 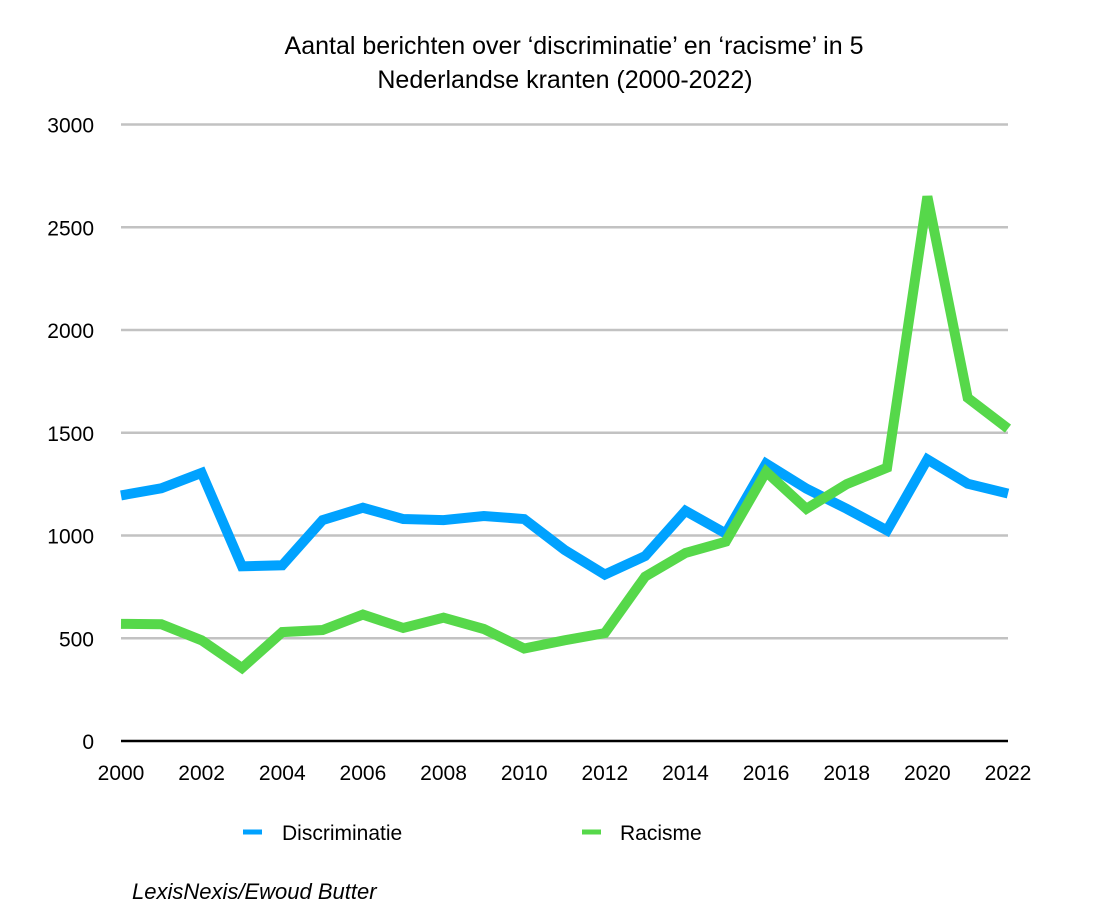 What do you see at coordinates (927, 773) in the screenshot?
I see `x-tick-label: 2020` at bounding box center [927, 773].